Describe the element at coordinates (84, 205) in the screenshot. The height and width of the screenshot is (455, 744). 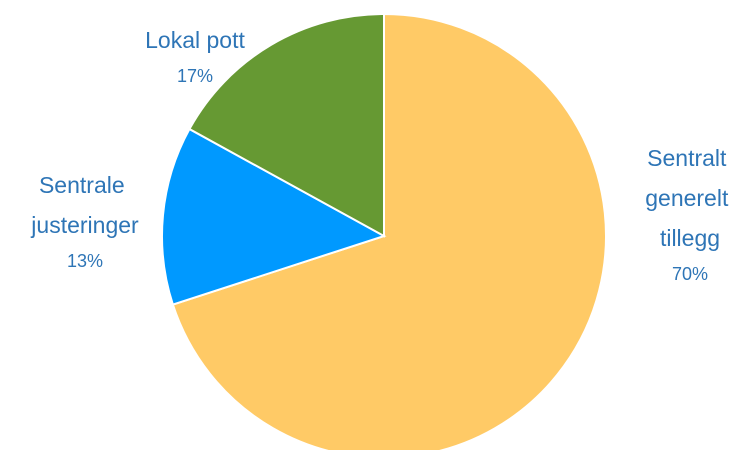
I see `slice-label: Sentrale justeringer` at that location.